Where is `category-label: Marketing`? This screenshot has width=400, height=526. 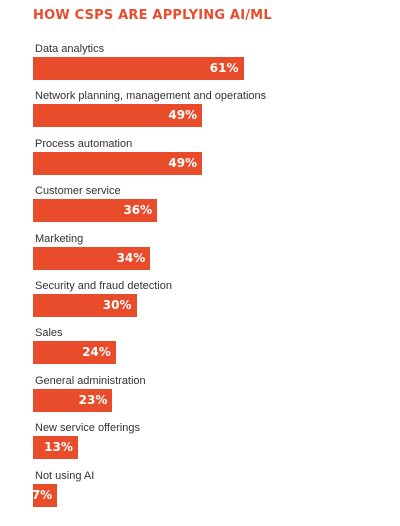
category-label: Marketing is located at coordinates (59, 238).